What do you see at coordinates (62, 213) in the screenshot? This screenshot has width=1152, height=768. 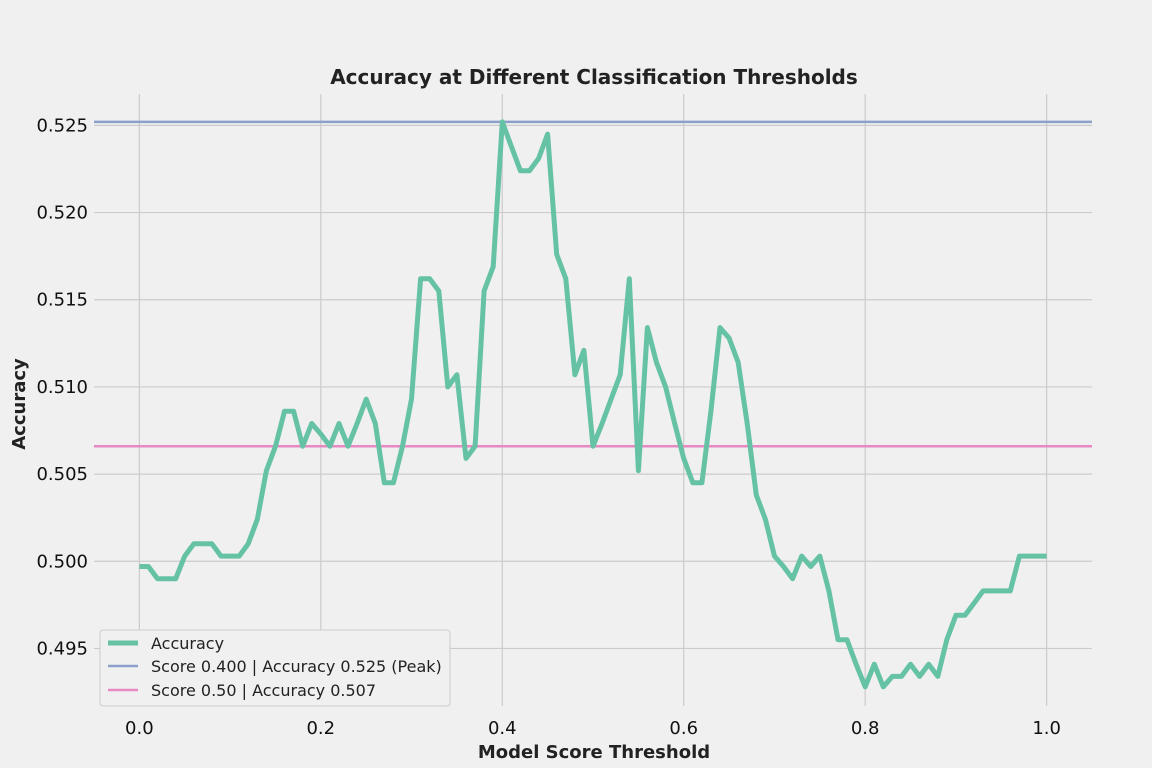 I see `y-tick-label-5: 0.520` at bounding box center [62, 213].